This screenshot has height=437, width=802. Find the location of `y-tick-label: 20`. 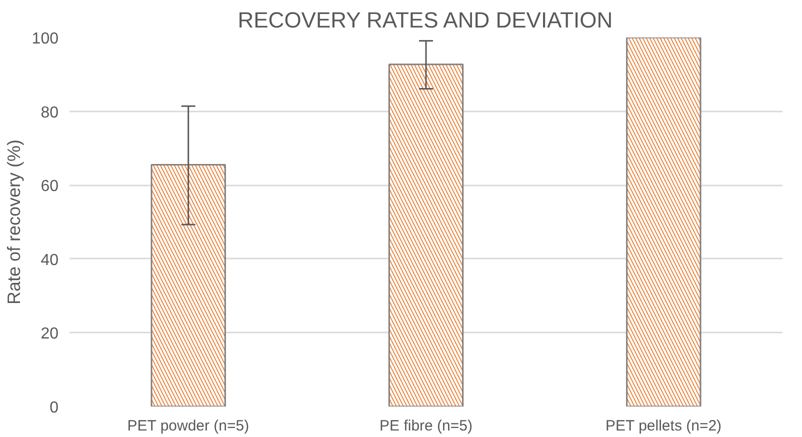

y-tick-label: 20 is located at coordinates (49, 334).